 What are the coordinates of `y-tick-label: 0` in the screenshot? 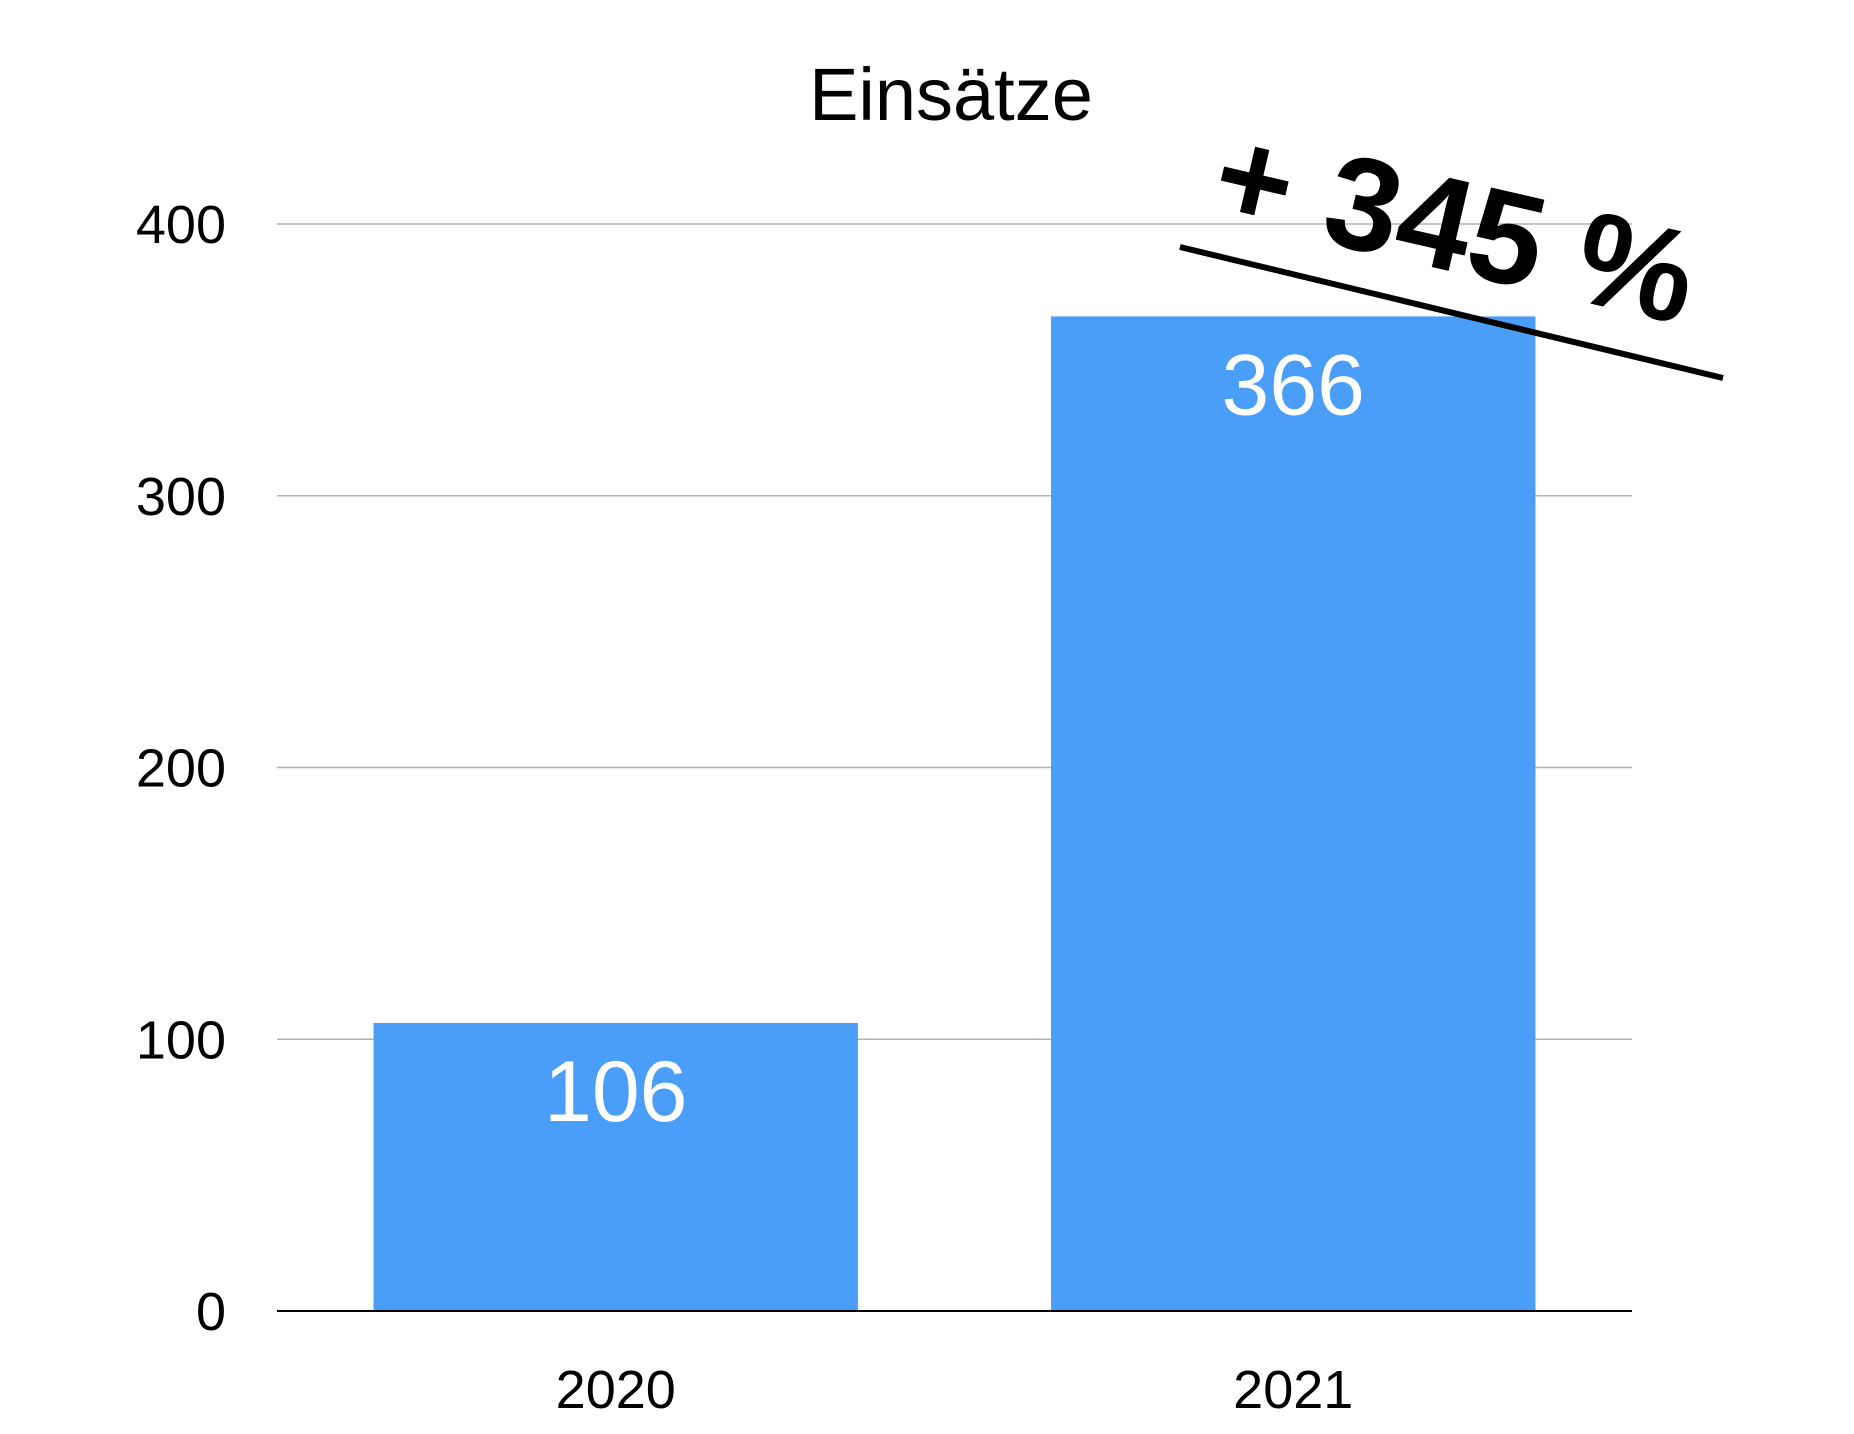 It's located at (211, 1312).